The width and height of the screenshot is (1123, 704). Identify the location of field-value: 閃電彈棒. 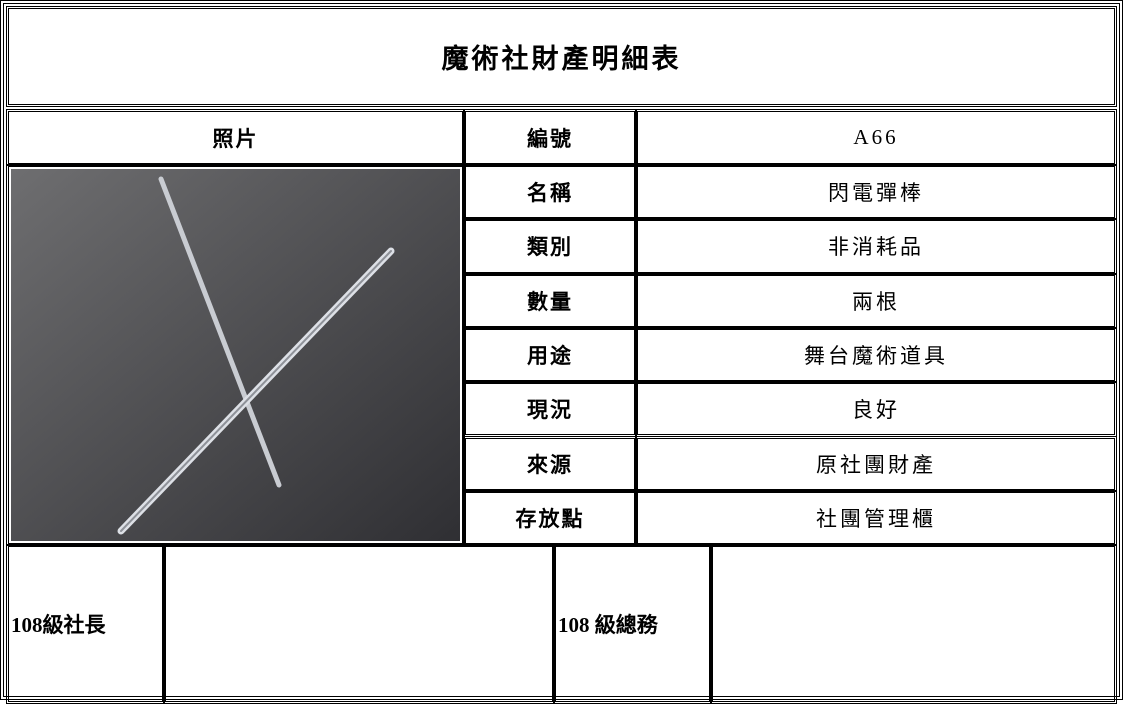
(876, 193).